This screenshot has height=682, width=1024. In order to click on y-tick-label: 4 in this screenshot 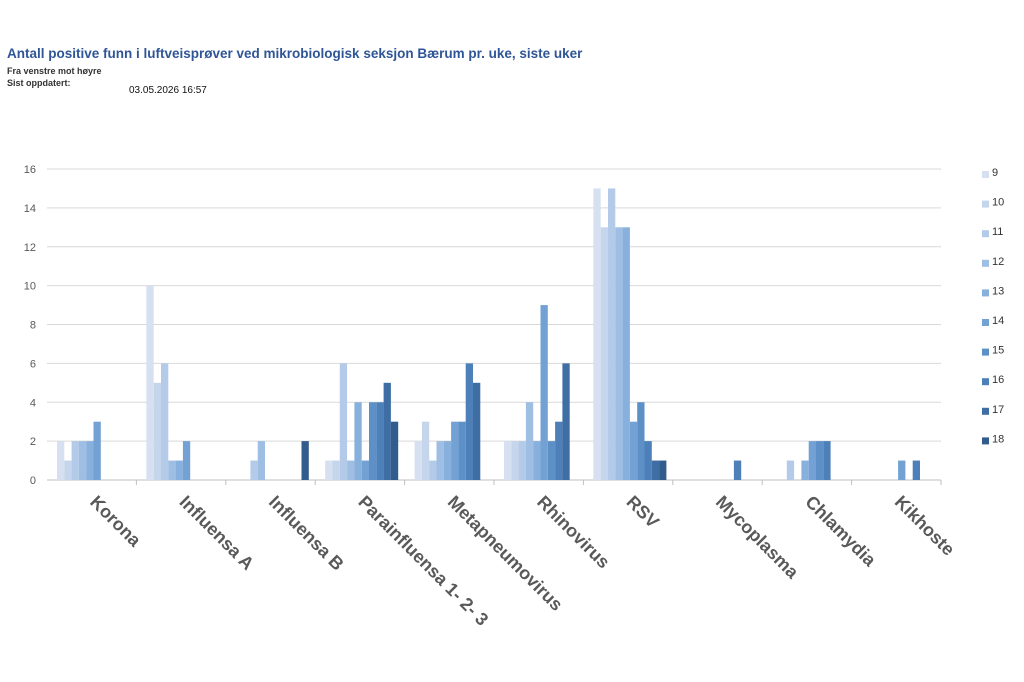, I will do `click(33, 403)`.